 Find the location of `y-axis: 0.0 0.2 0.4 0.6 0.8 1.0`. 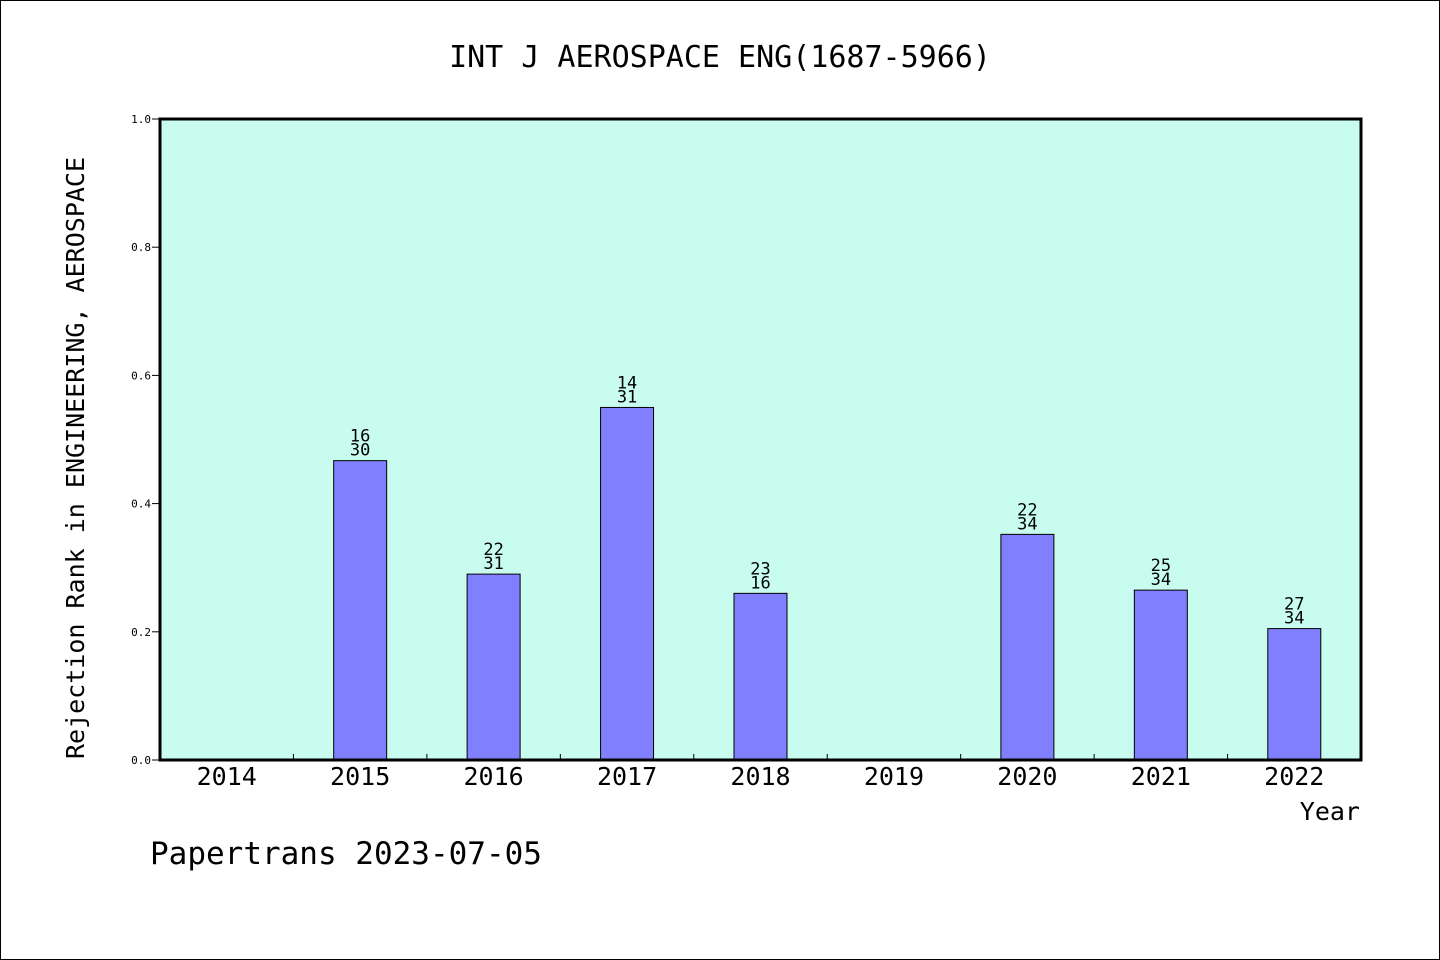

y-axis: 0.0 0.2 0.4 0.6 0.8 1.0 is located at coordinates (145, 440).